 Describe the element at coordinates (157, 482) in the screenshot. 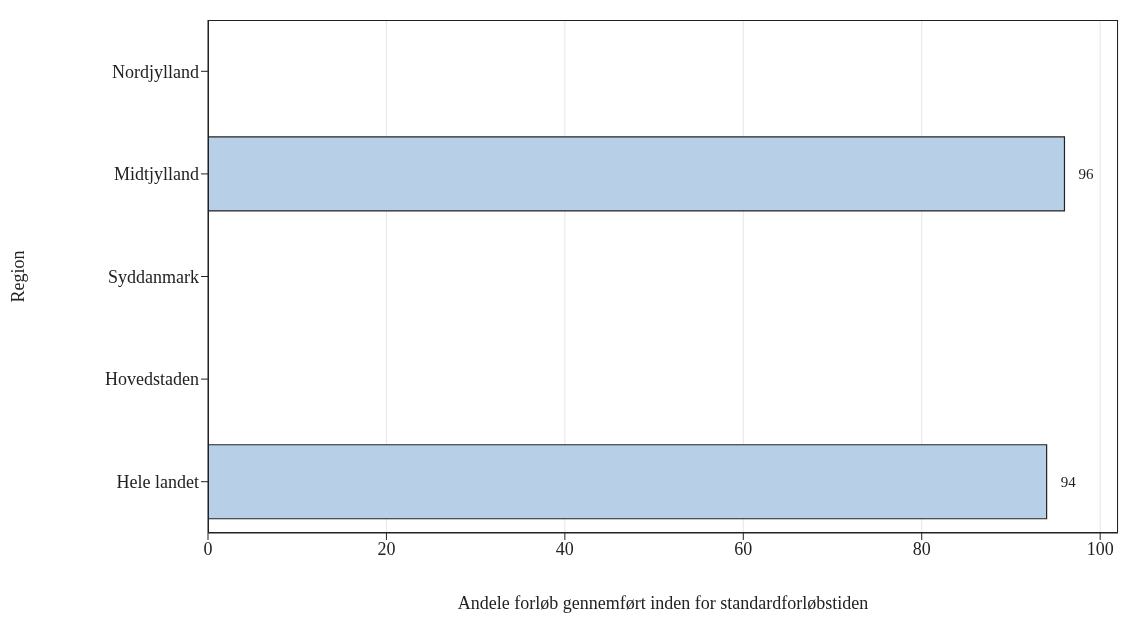

I see `y-tick-label: Hele landet` at that location.